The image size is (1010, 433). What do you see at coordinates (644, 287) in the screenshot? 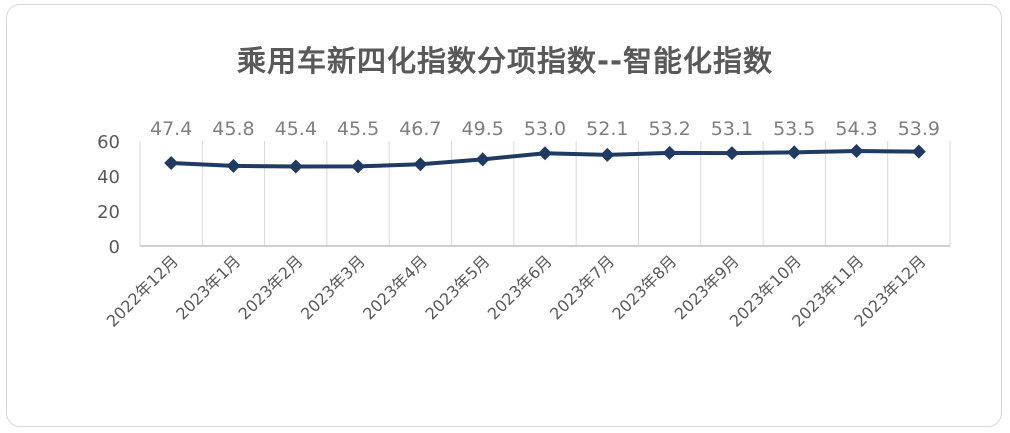
I see `x-tick-label: 2023年8月` at bounding box center [644, 287].